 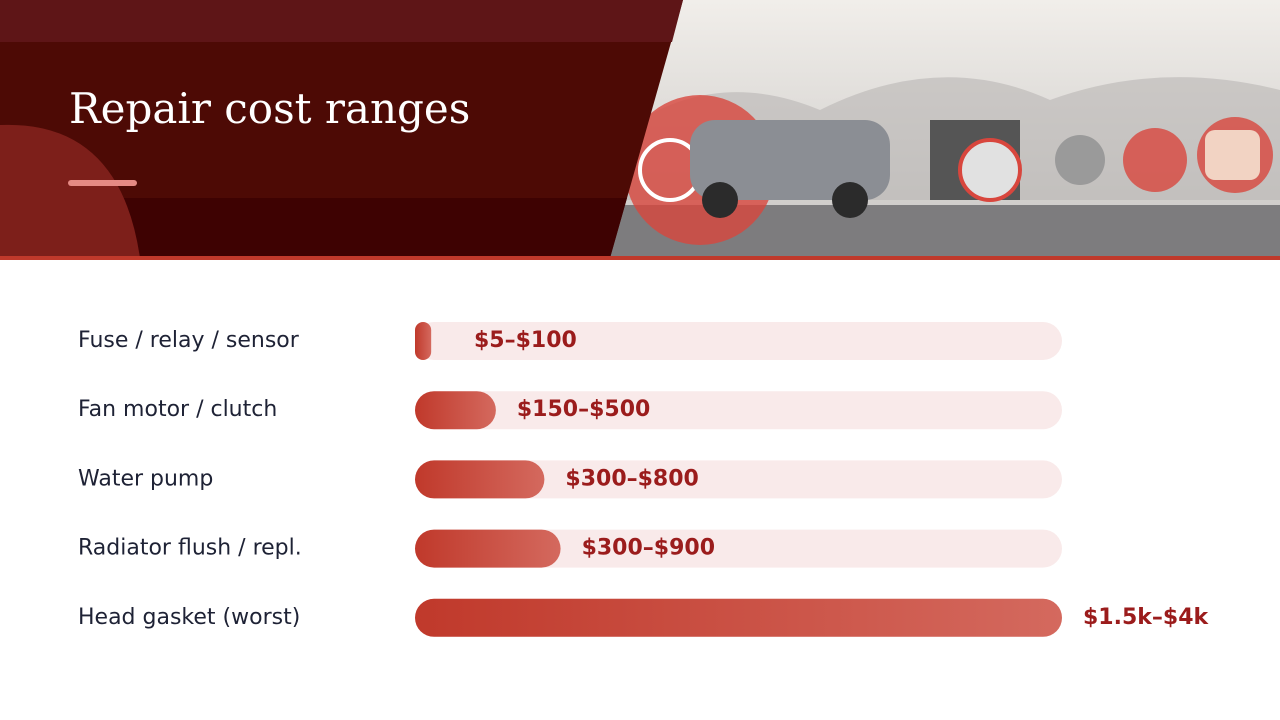 I want to click on chart-title: Repair cost ranges, so click(x=269, y=108).